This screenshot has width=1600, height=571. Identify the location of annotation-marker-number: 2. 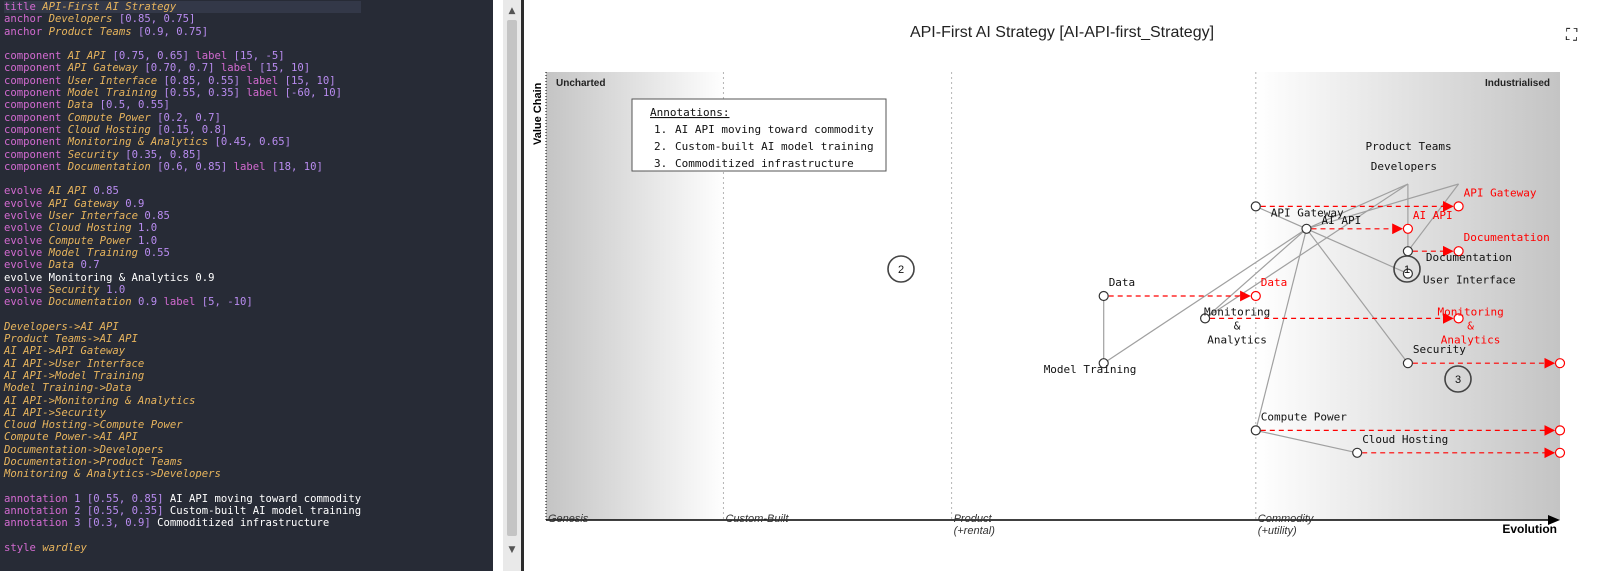
(901, 270).